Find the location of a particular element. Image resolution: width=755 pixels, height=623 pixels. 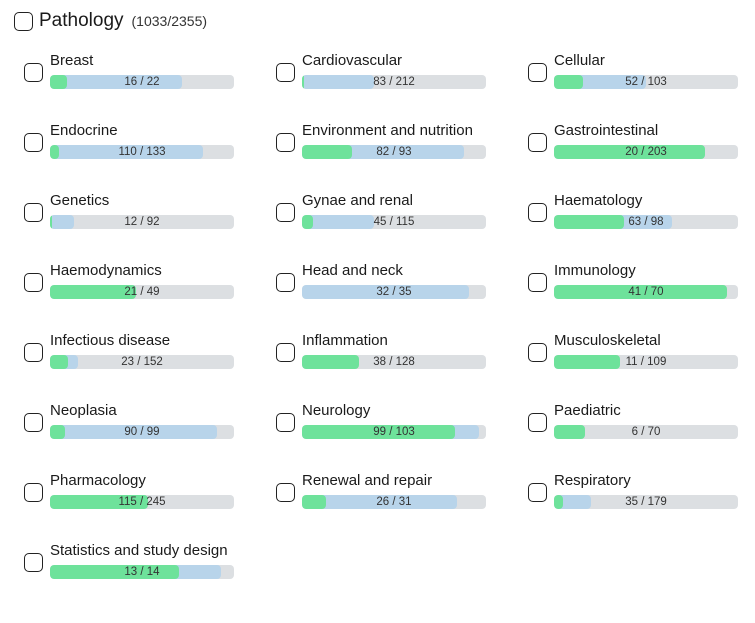

category-item: Cellular 52 / 103 is located at coordinates (638, 87).